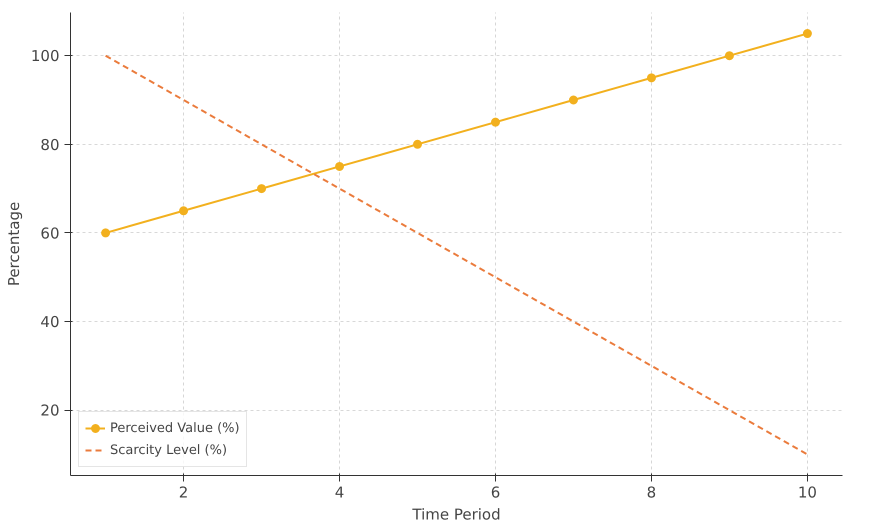  What do you see at coordinates (183, 493) in the screenshot?
I see `x-tick-label: 2` at bounding box center [183, 493].